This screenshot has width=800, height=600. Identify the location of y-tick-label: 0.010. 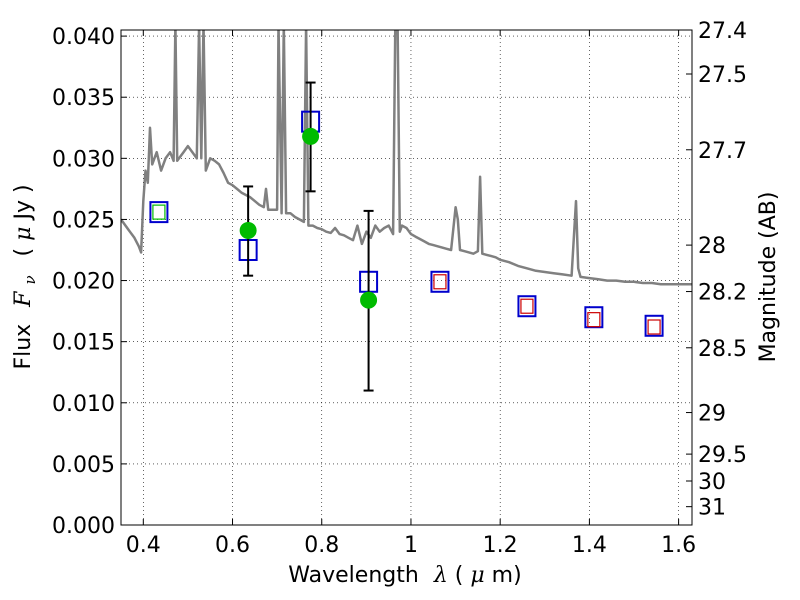
(83, 404).